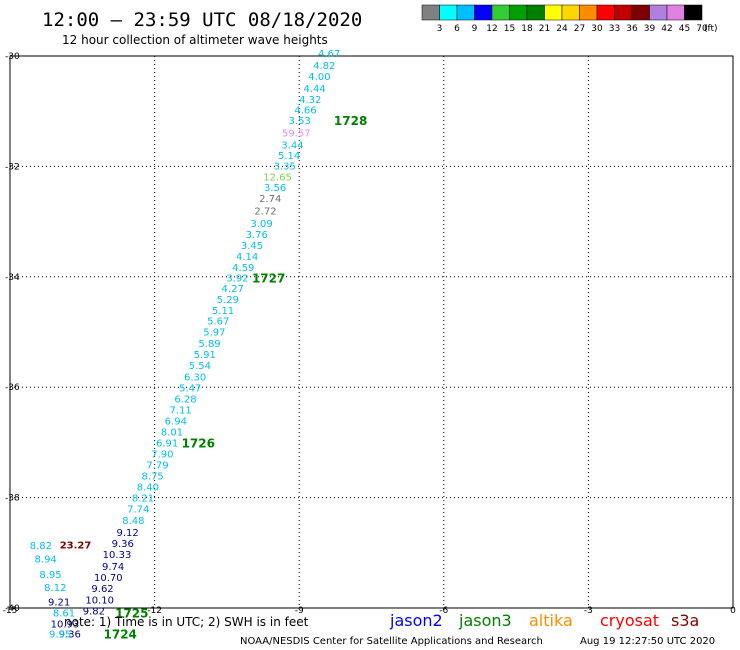  What do you see at coordinates (350, 121) in the screenshot?
I see `pass-label: 1728` at bounding box center [350, 121].